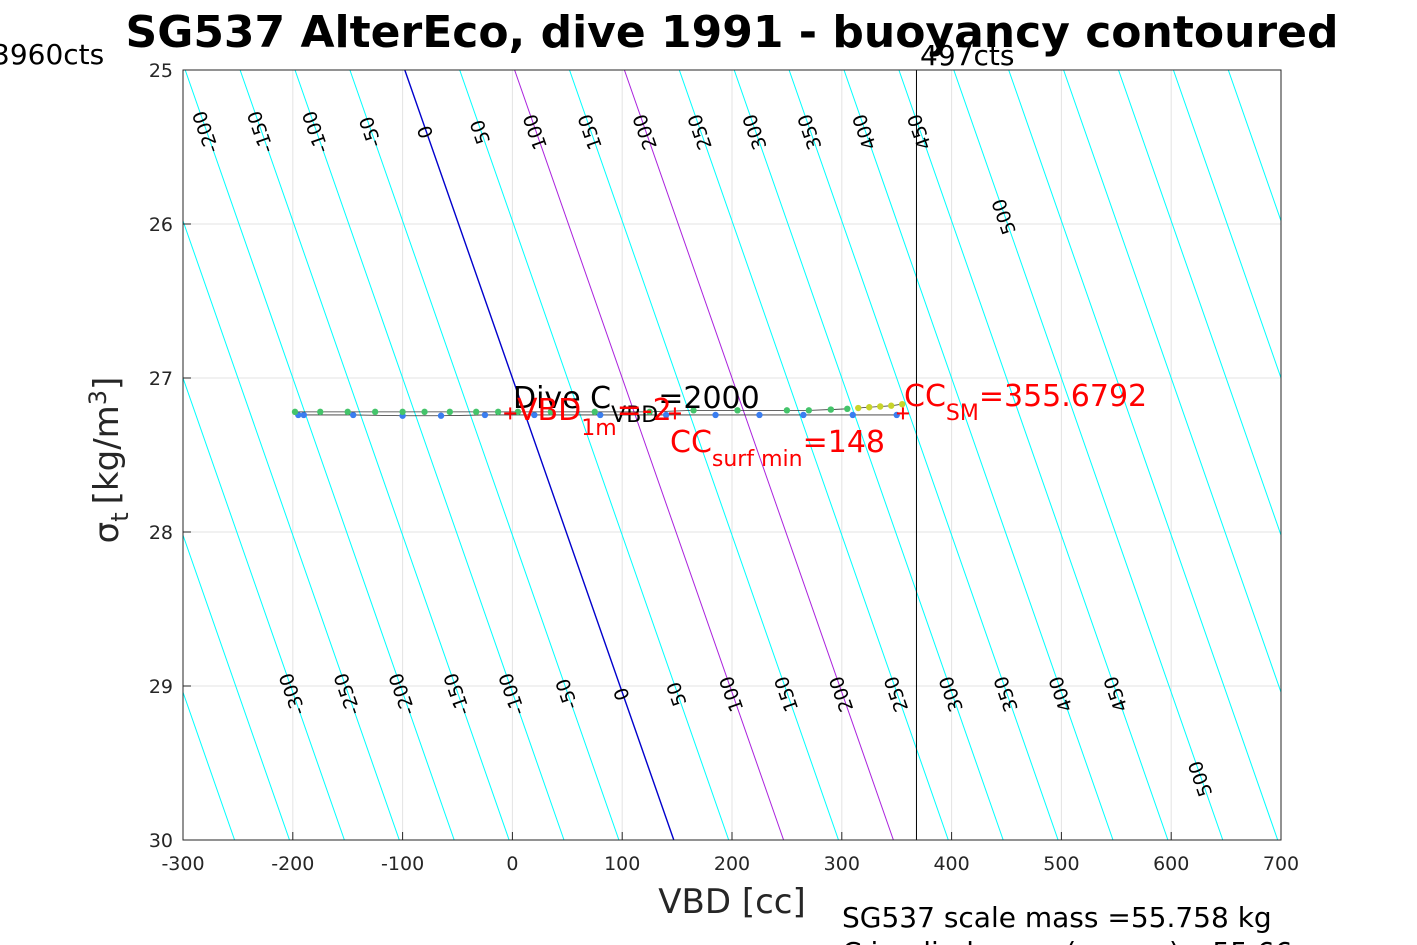 Image resolution: width=1417 pixels, height=945 pixels. I want to click on x-tick-label: 500, so click(1061, 864).